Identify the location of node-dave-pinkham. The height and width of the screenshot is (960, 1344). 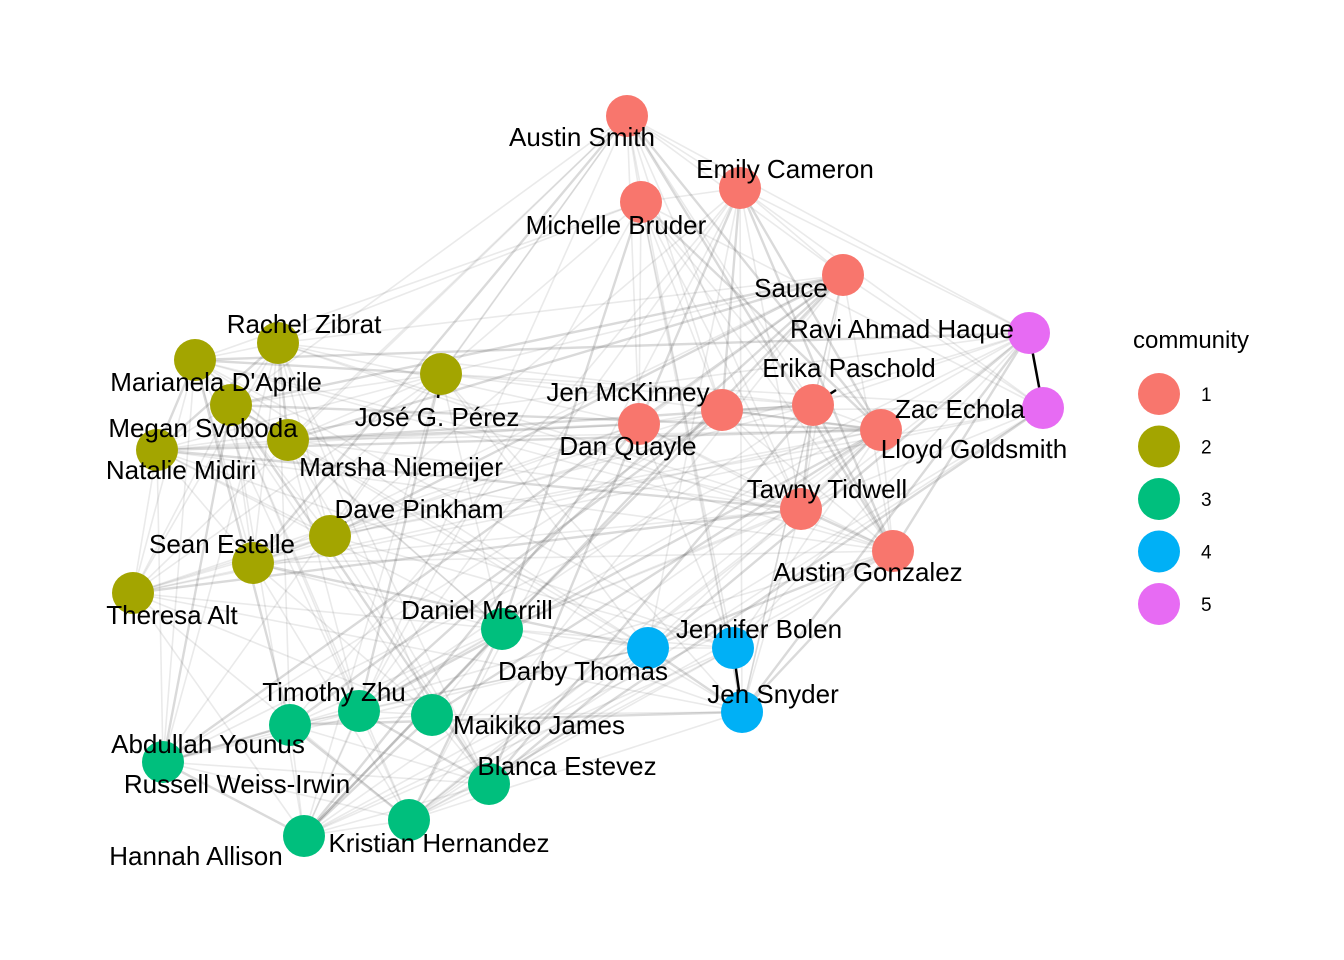
(330, 536).